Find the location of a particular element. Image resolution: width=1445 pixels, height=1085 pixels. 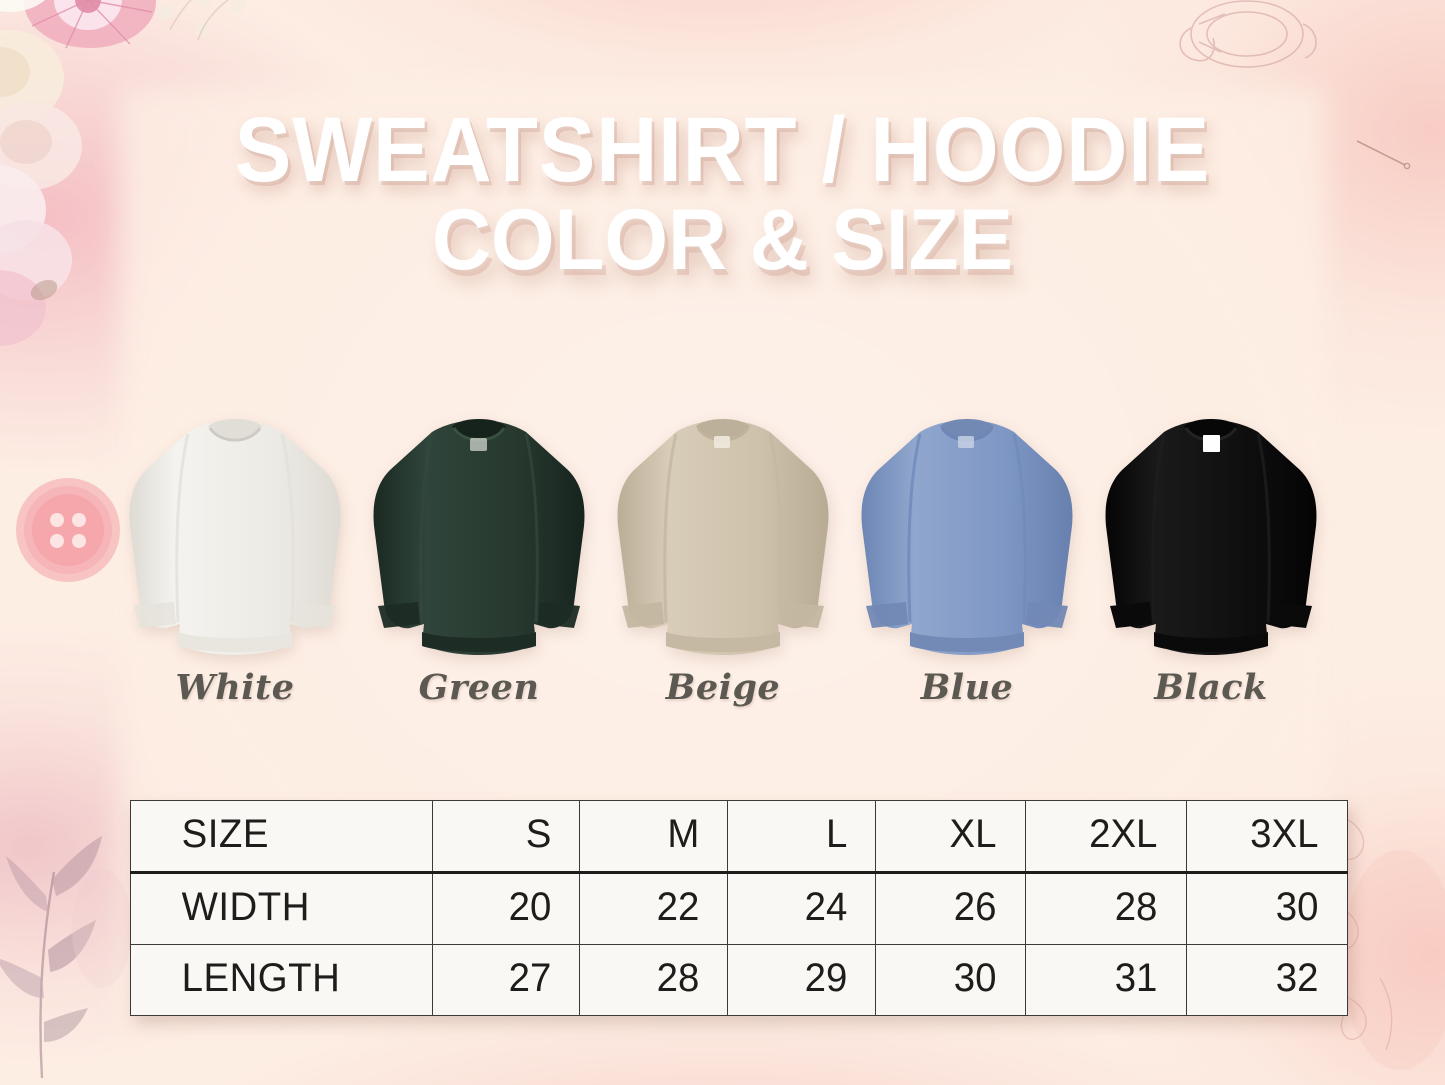

table-row-width: WIDTH 20 22 24 26 28 30 is located at coordinates (739, 908).